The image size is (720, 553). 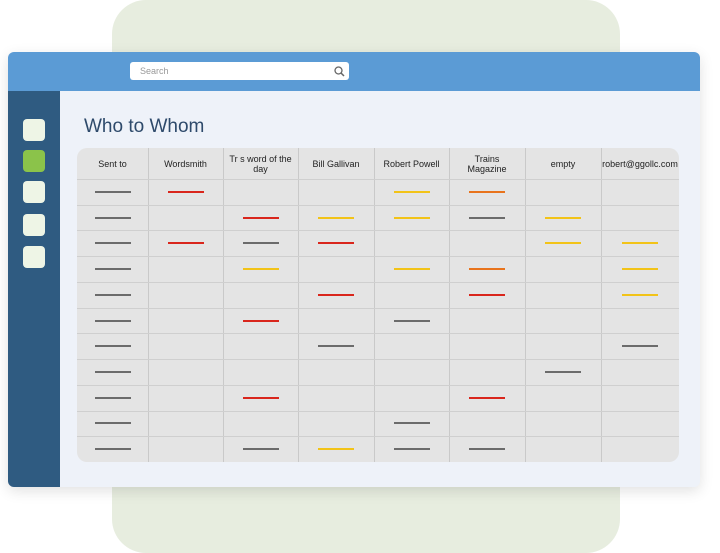 What do you see at coordinates (239, 71) in the screenshot?
I see `search-box: Search` at bounding box center [239, 71].